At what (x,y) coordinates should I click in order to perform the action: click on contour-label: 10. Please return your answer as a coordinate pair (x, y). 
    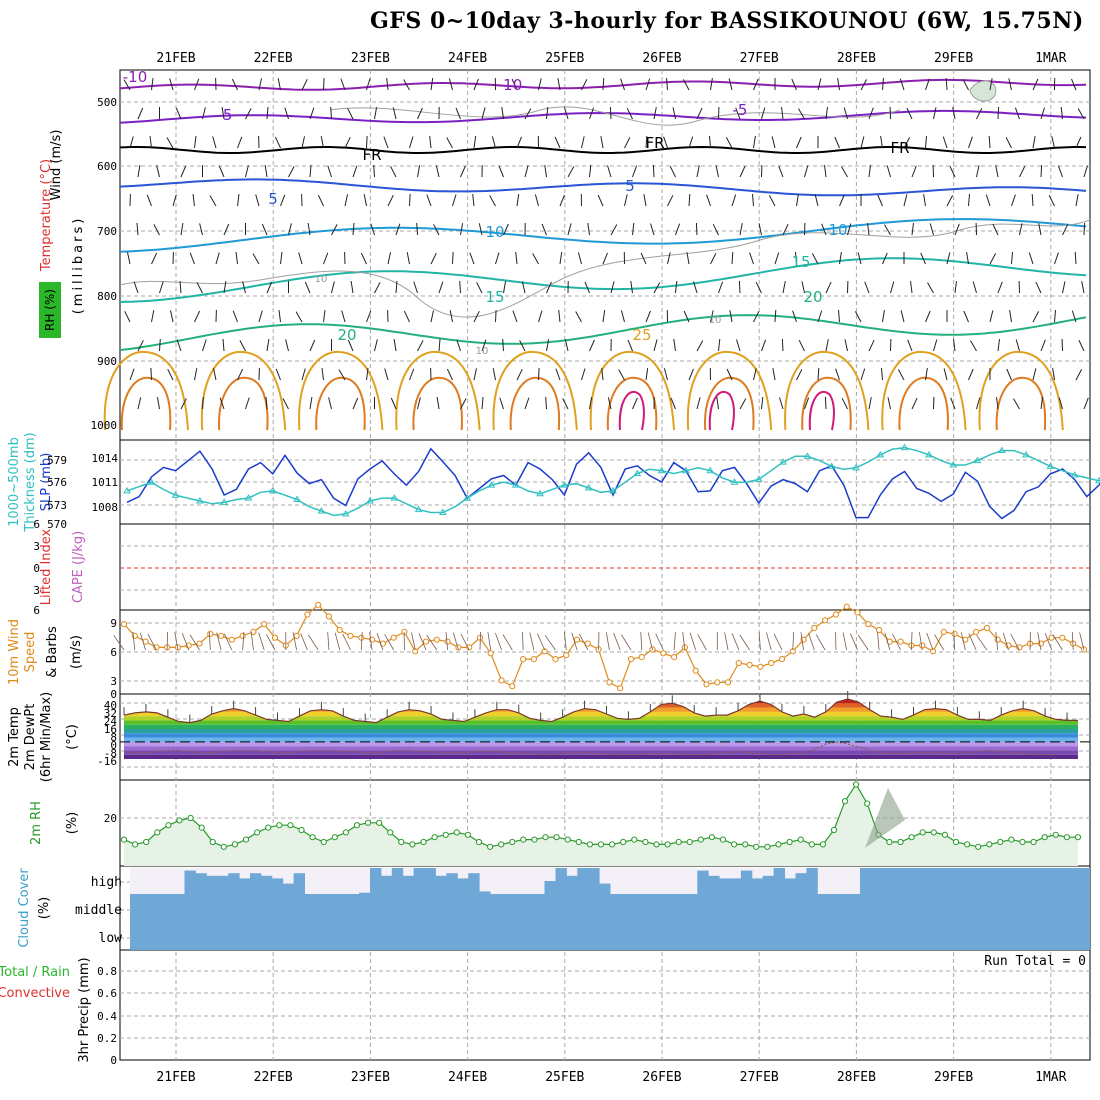
    Looking at the image, I should click on (482, 351).